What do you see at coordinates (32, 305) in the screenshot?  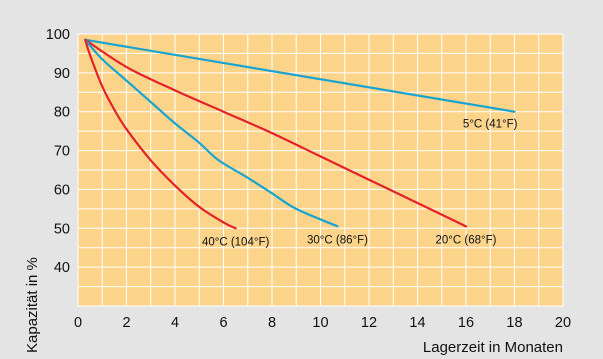 I see `y-axis-label: Kapazität in %` at bounding box center [32, 305].